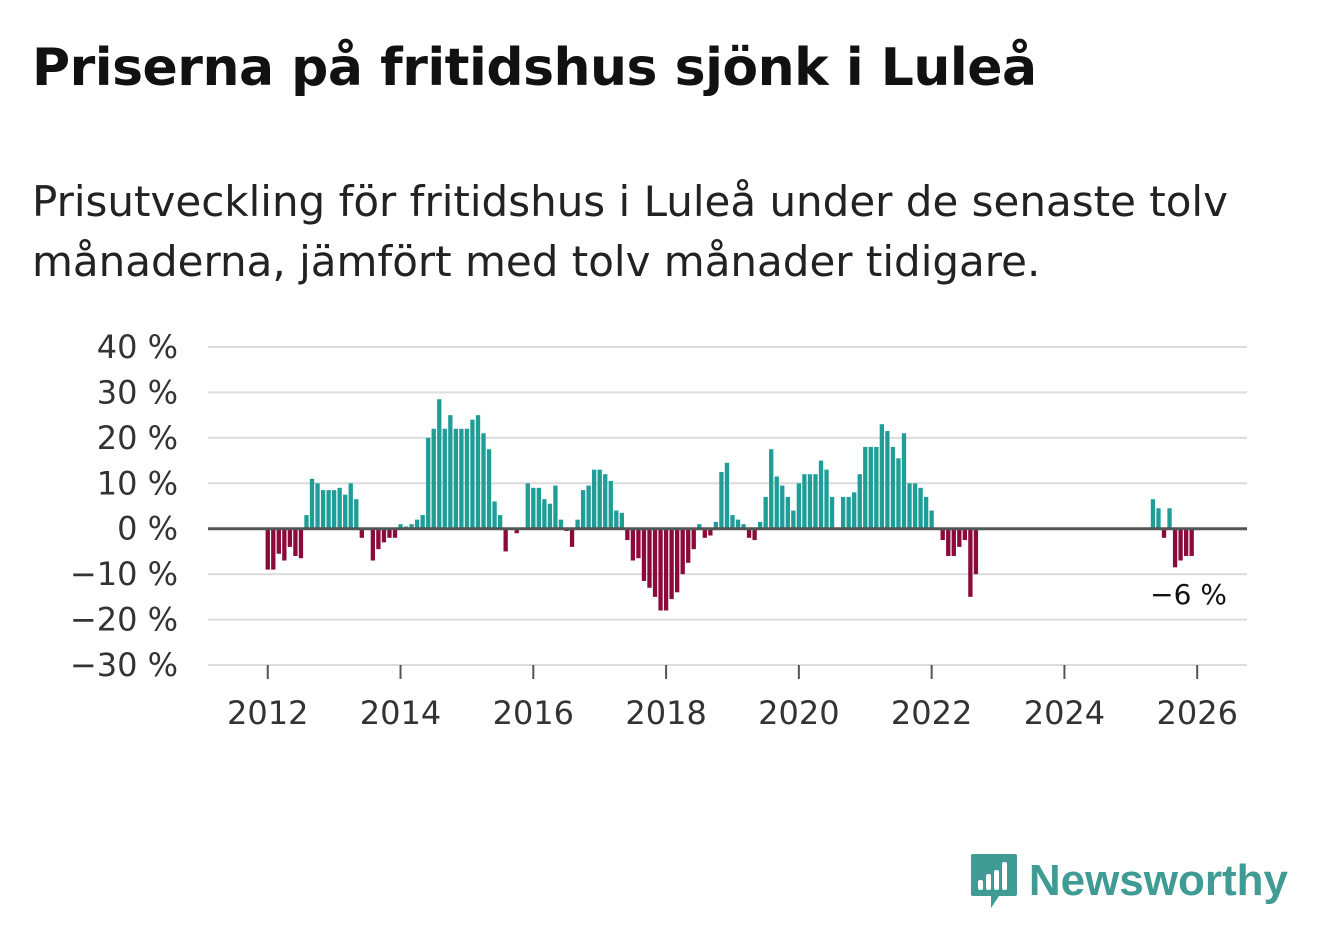 This screenshot has width=1322, height=939. What do you see at coordinates (267, 713) in the screenshot?
I see `x-tick-label: 2012` at bounding box center [267, 713].